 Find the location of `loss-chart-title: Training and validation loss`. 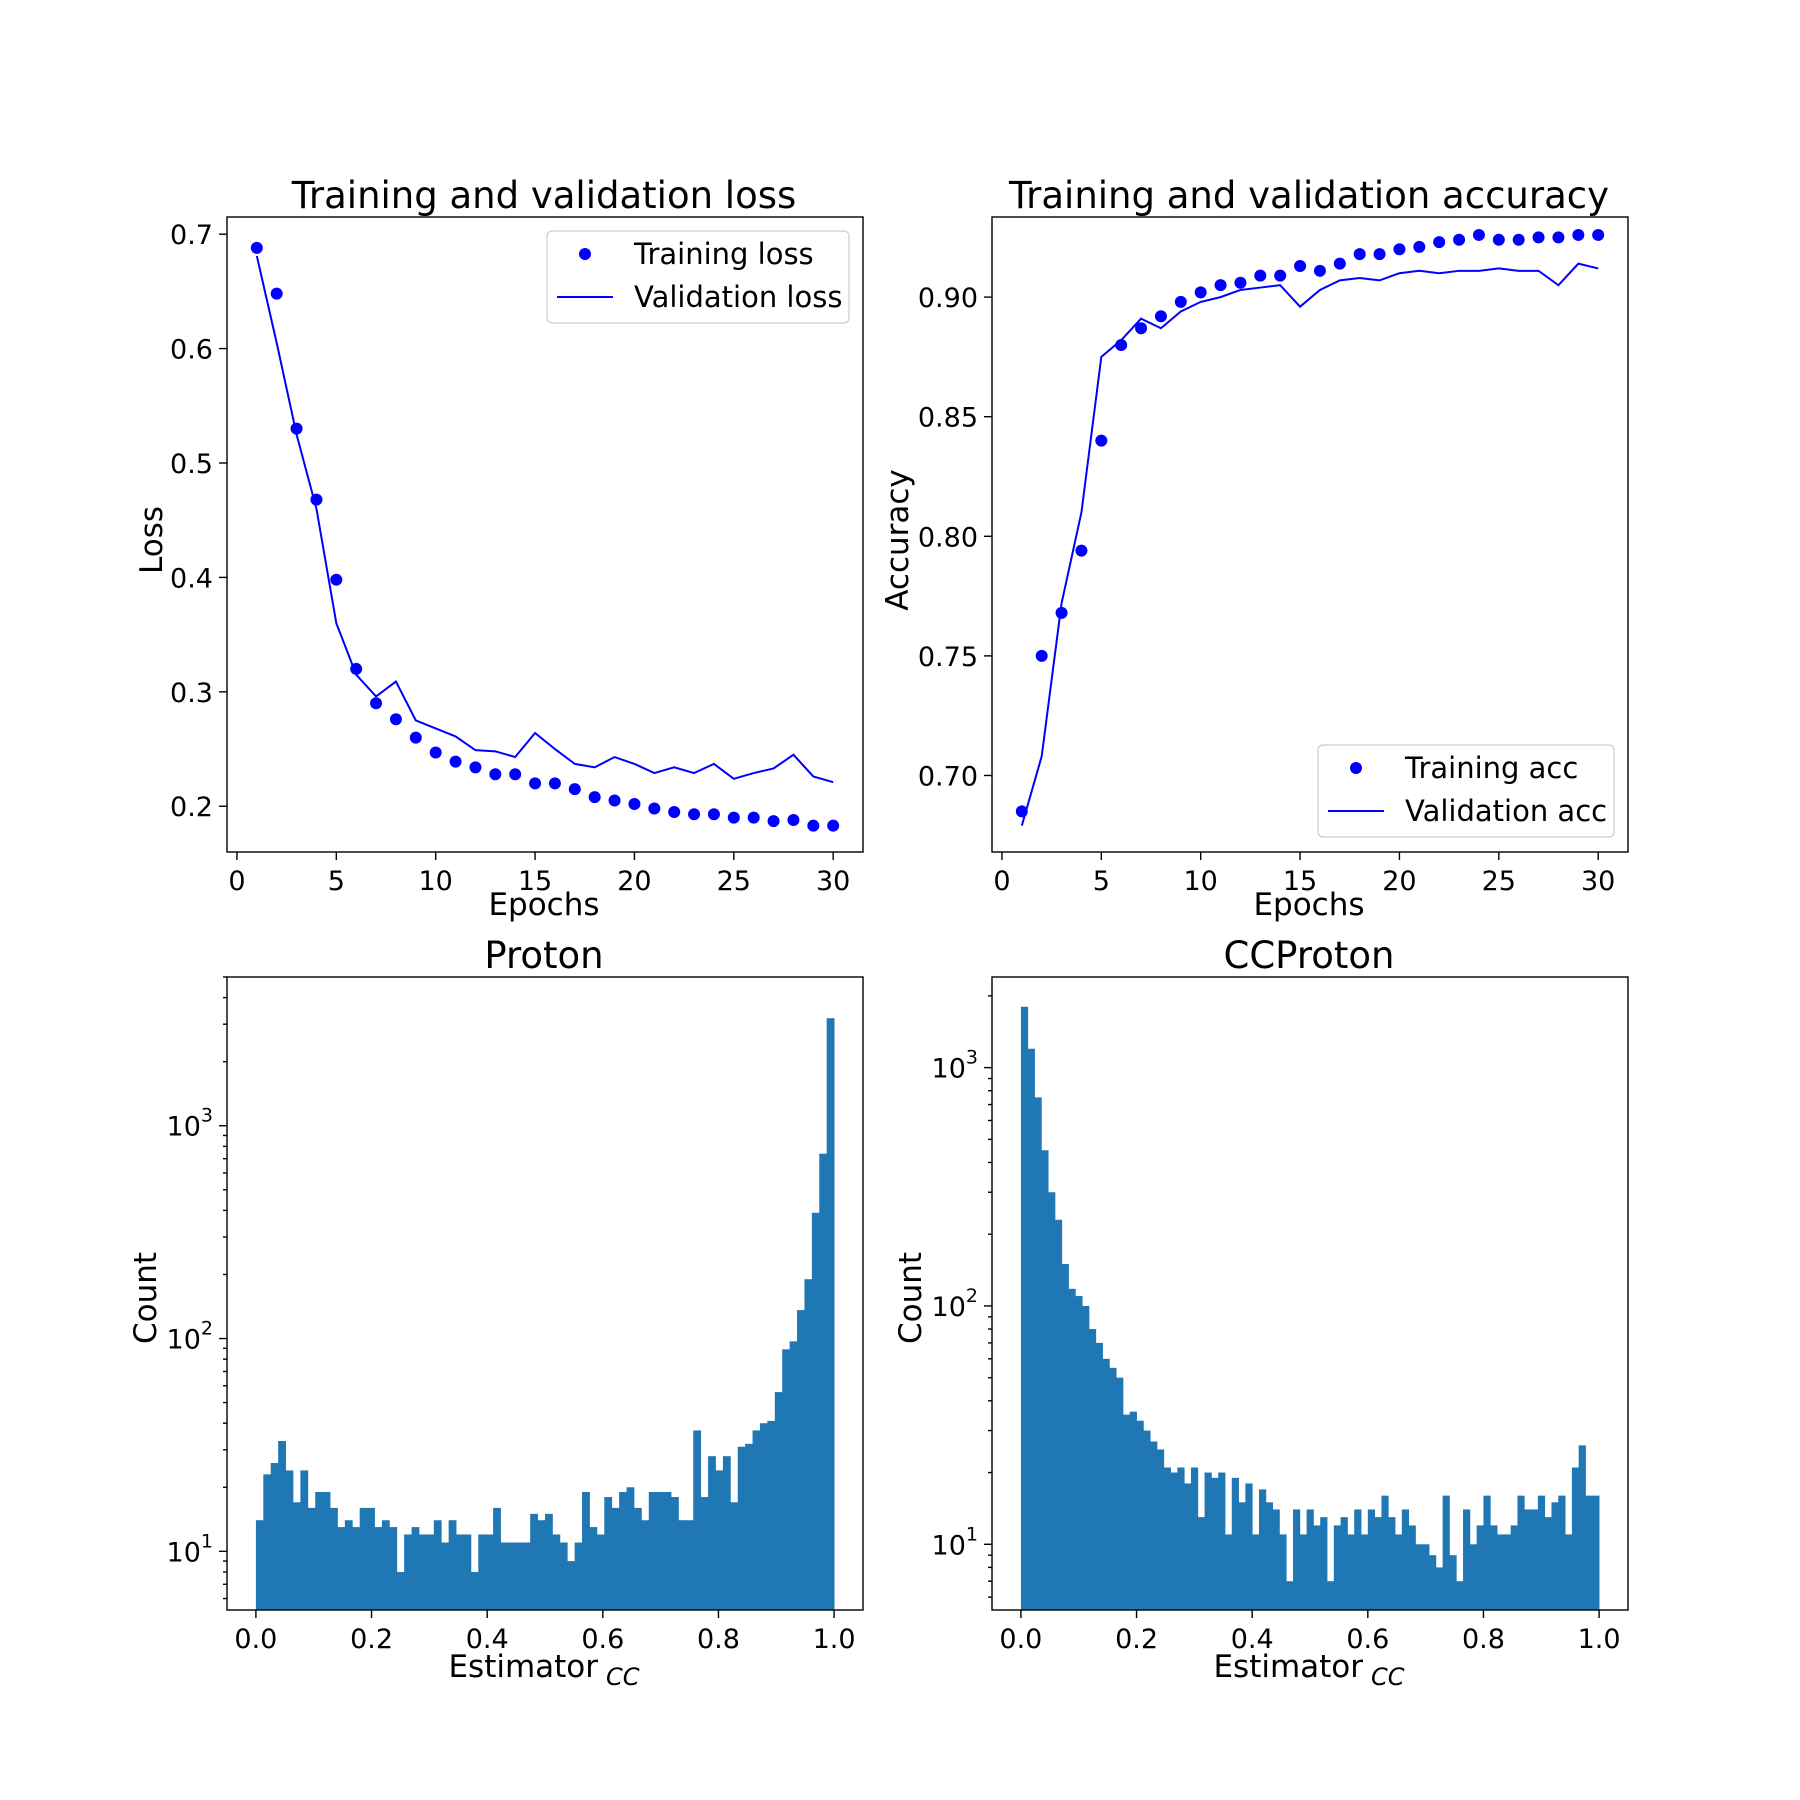

loss-chart-title: Training and validation loss is located at coordinates (544, 195).